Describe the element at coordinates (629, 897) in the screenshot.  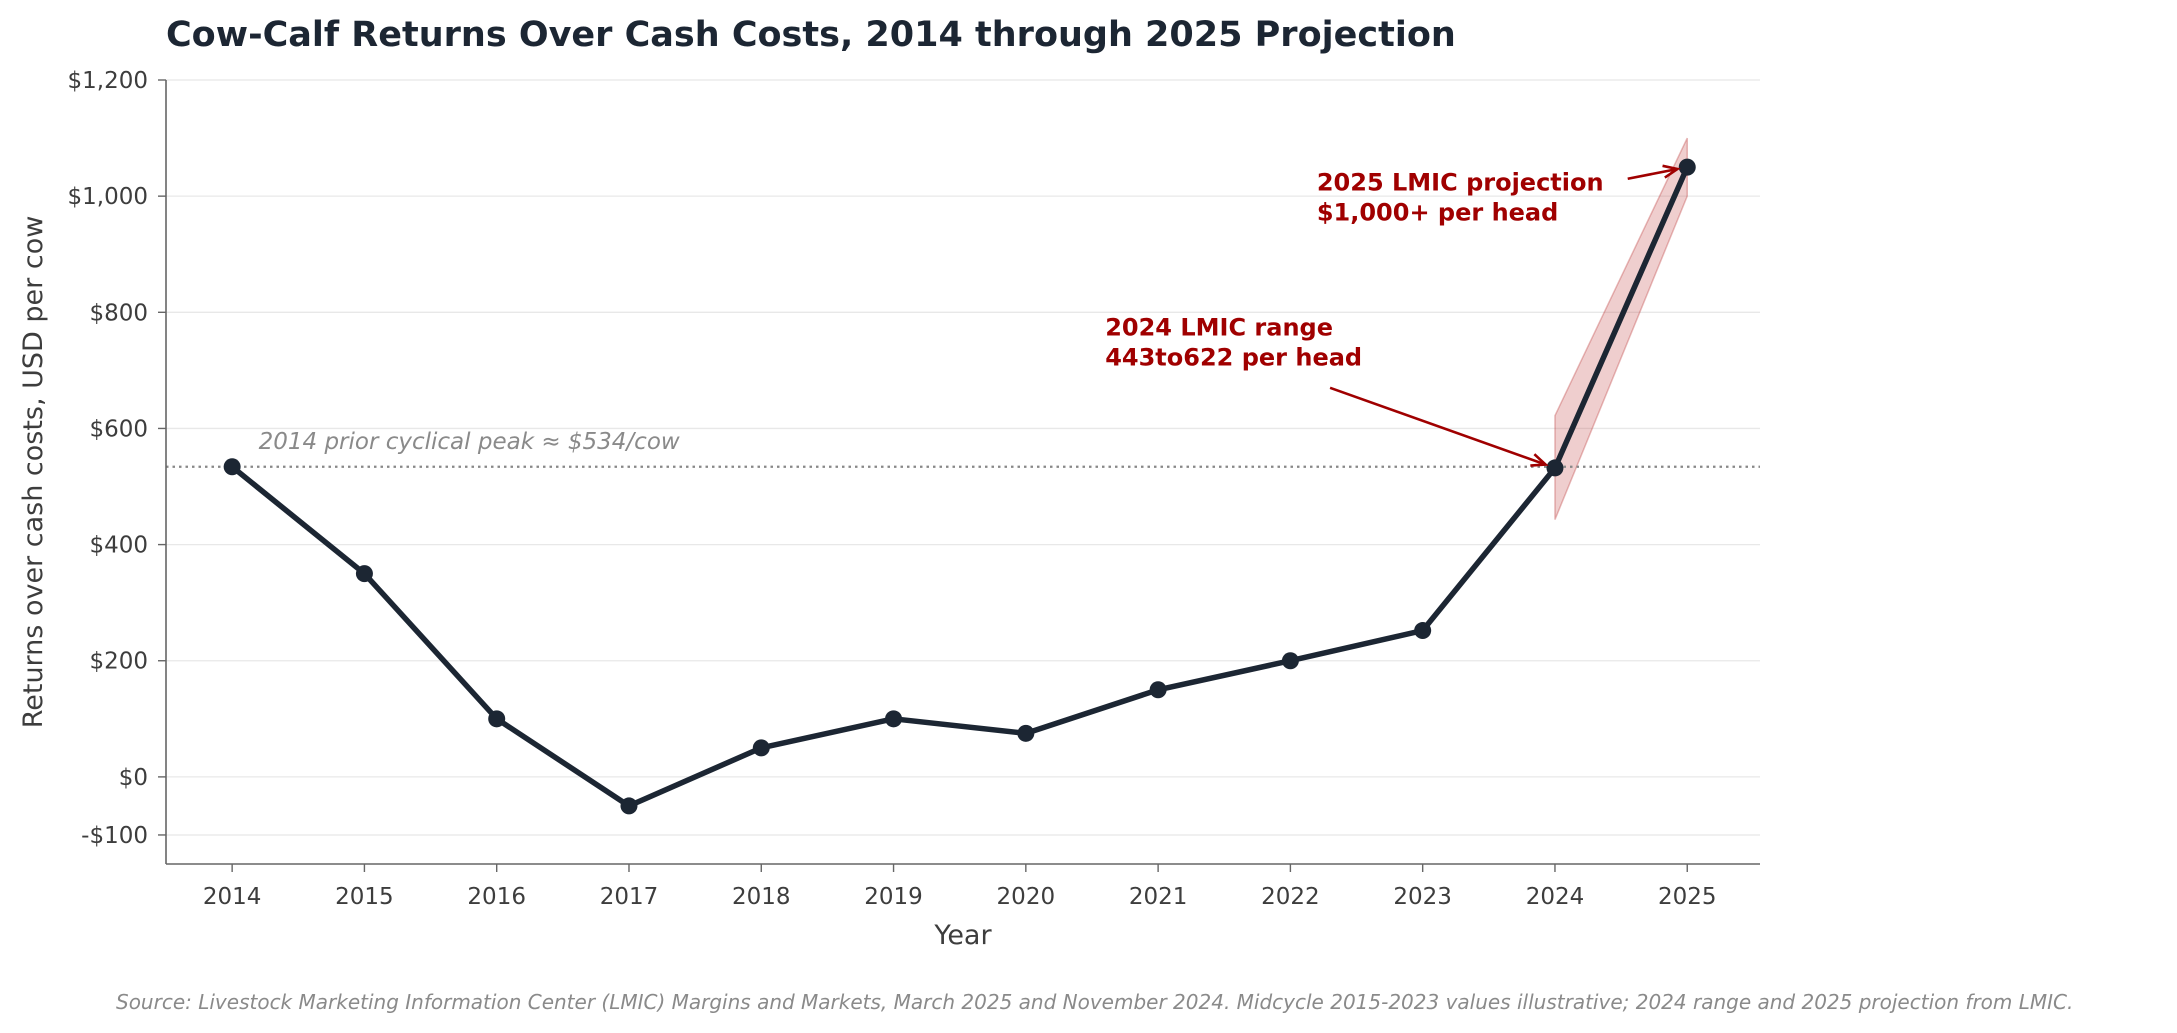
I see `x-tick-label: 2017` at that location.